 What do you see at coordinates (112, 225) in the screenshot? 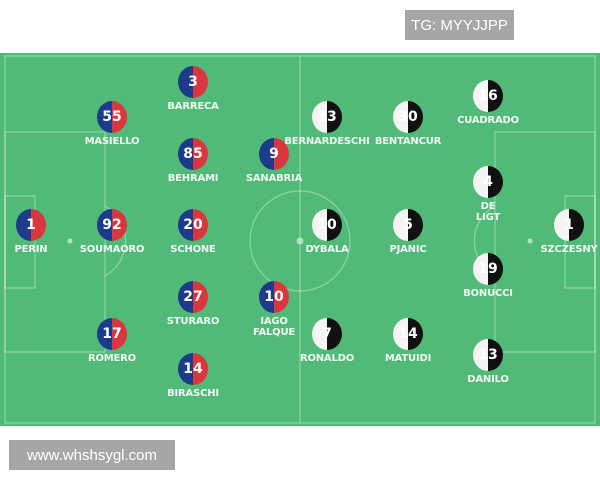
I see `player-number-badge: 92` at bounding box center [112, 225].